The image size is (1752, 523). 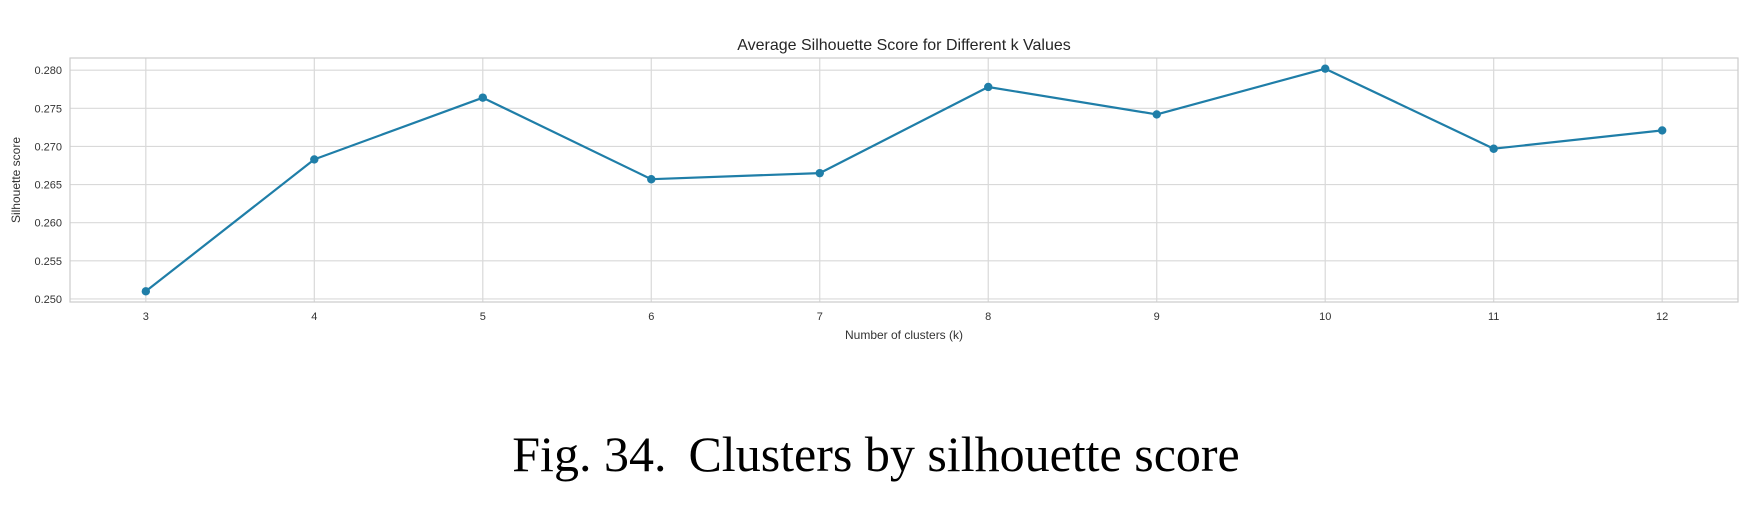 I want to click on x-axis-label: Number of clusters (k), so click(x=904, y=335).